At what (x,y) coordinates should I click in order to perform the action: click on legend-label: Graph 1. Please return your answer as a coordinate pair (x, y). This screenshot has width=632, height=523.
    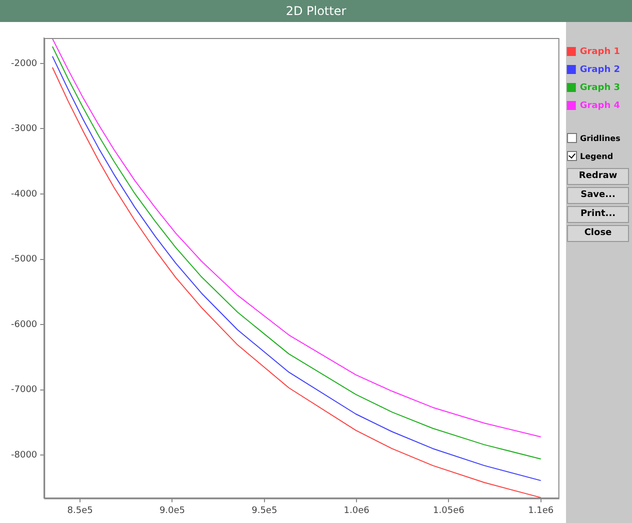
    Looking at the image, I should click on (600, 51).